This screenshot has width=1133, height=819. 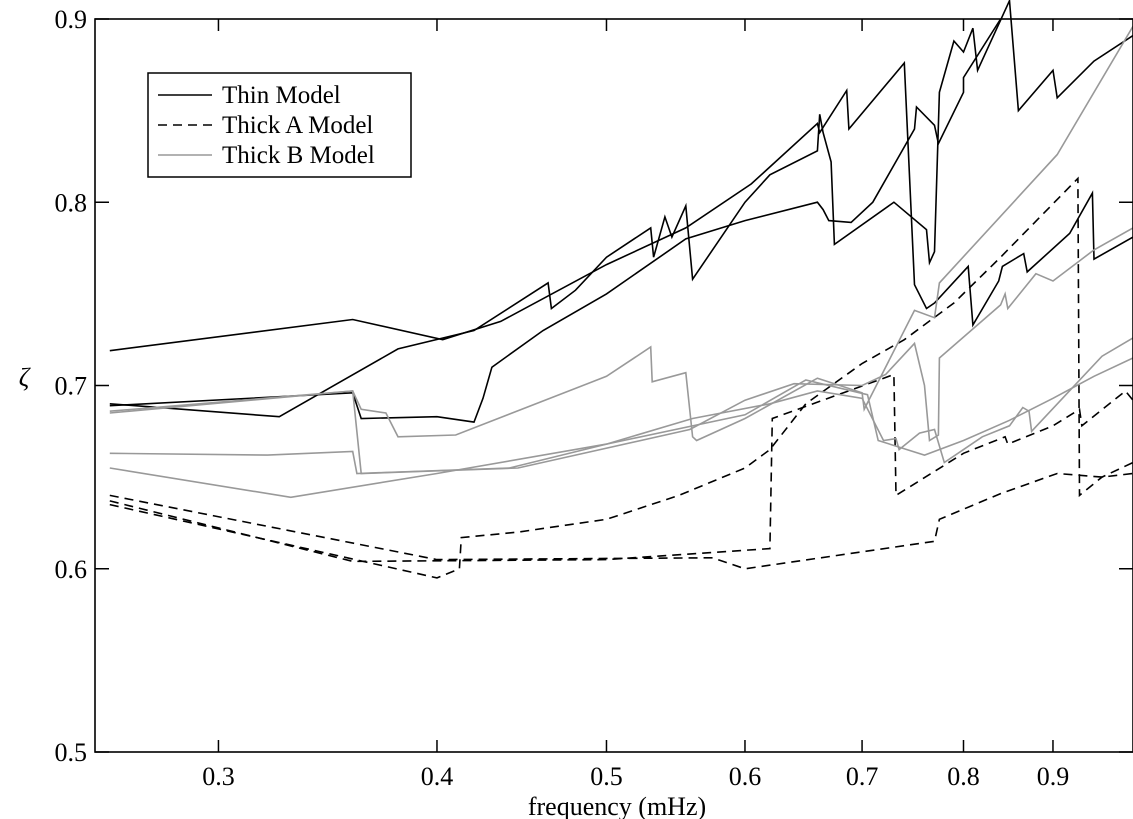 I want to click on y-tick-label: 0.8, so click(x=71, y=202).